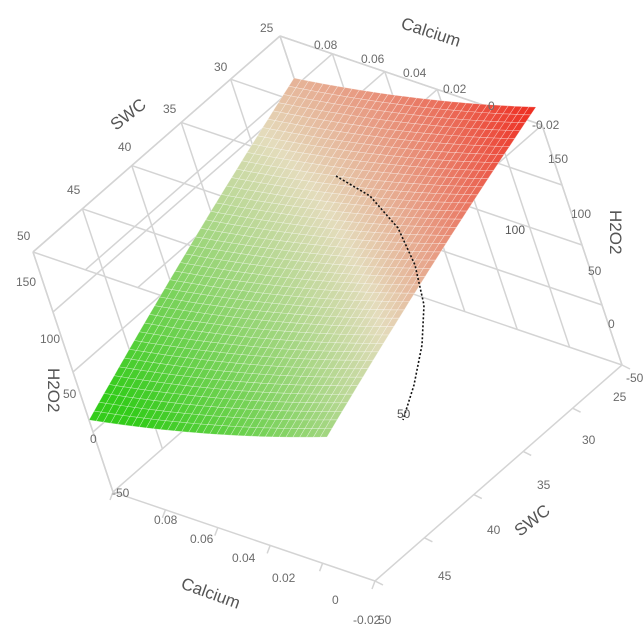  Describe the element at coordinates (532, 520) in the screenshot. I see `axis-title-swc-bottom: SWC` at that location.